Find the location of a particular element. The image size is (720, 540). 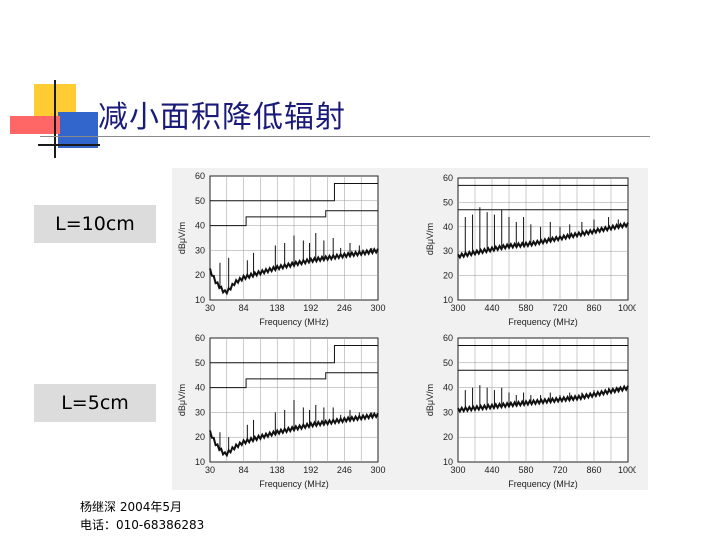

decor-vertical-line is located at coordinates (55, 119).